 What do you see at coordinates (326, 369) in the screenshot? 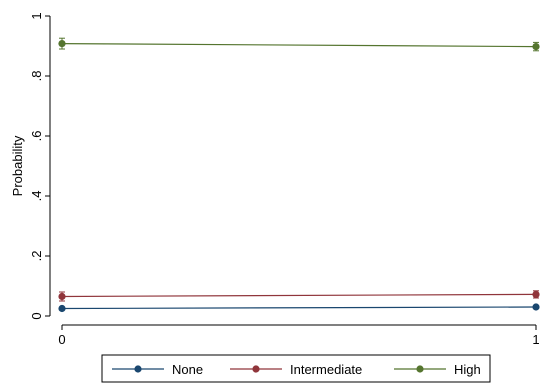
I see `legend-label-intermediate: Intermediate` at bounding box center [326, 369].